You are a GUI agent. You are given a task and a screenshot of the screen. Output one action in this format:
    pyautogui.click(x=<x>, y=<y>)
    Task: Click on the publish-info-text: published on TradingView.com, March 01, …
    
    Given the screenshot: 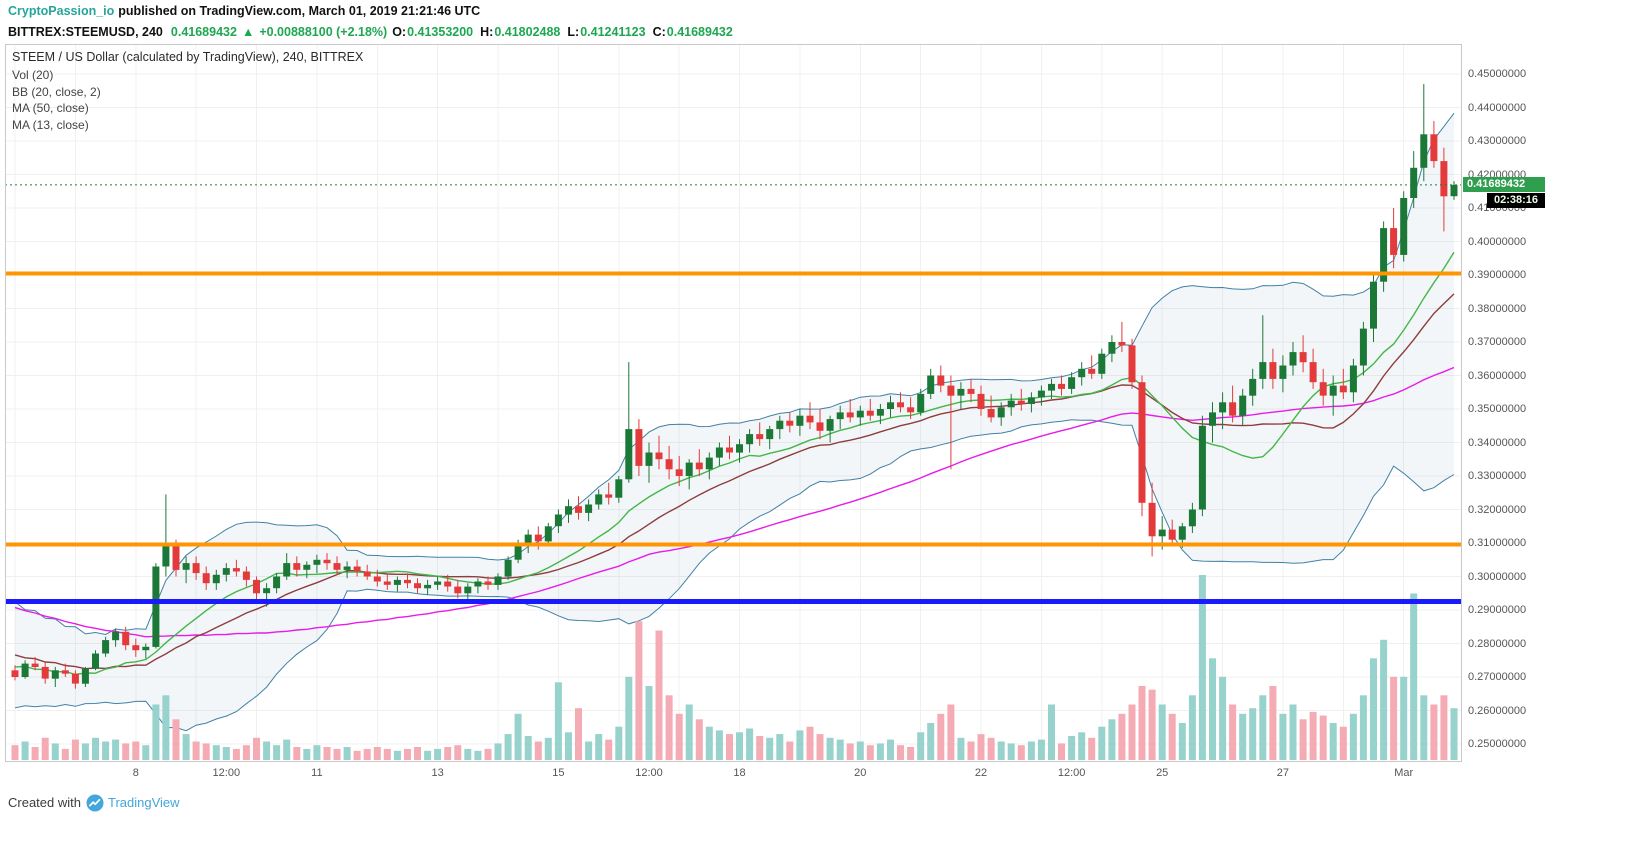 What is the action you would take?
    pyautogui.click(x=299, y=11)
    